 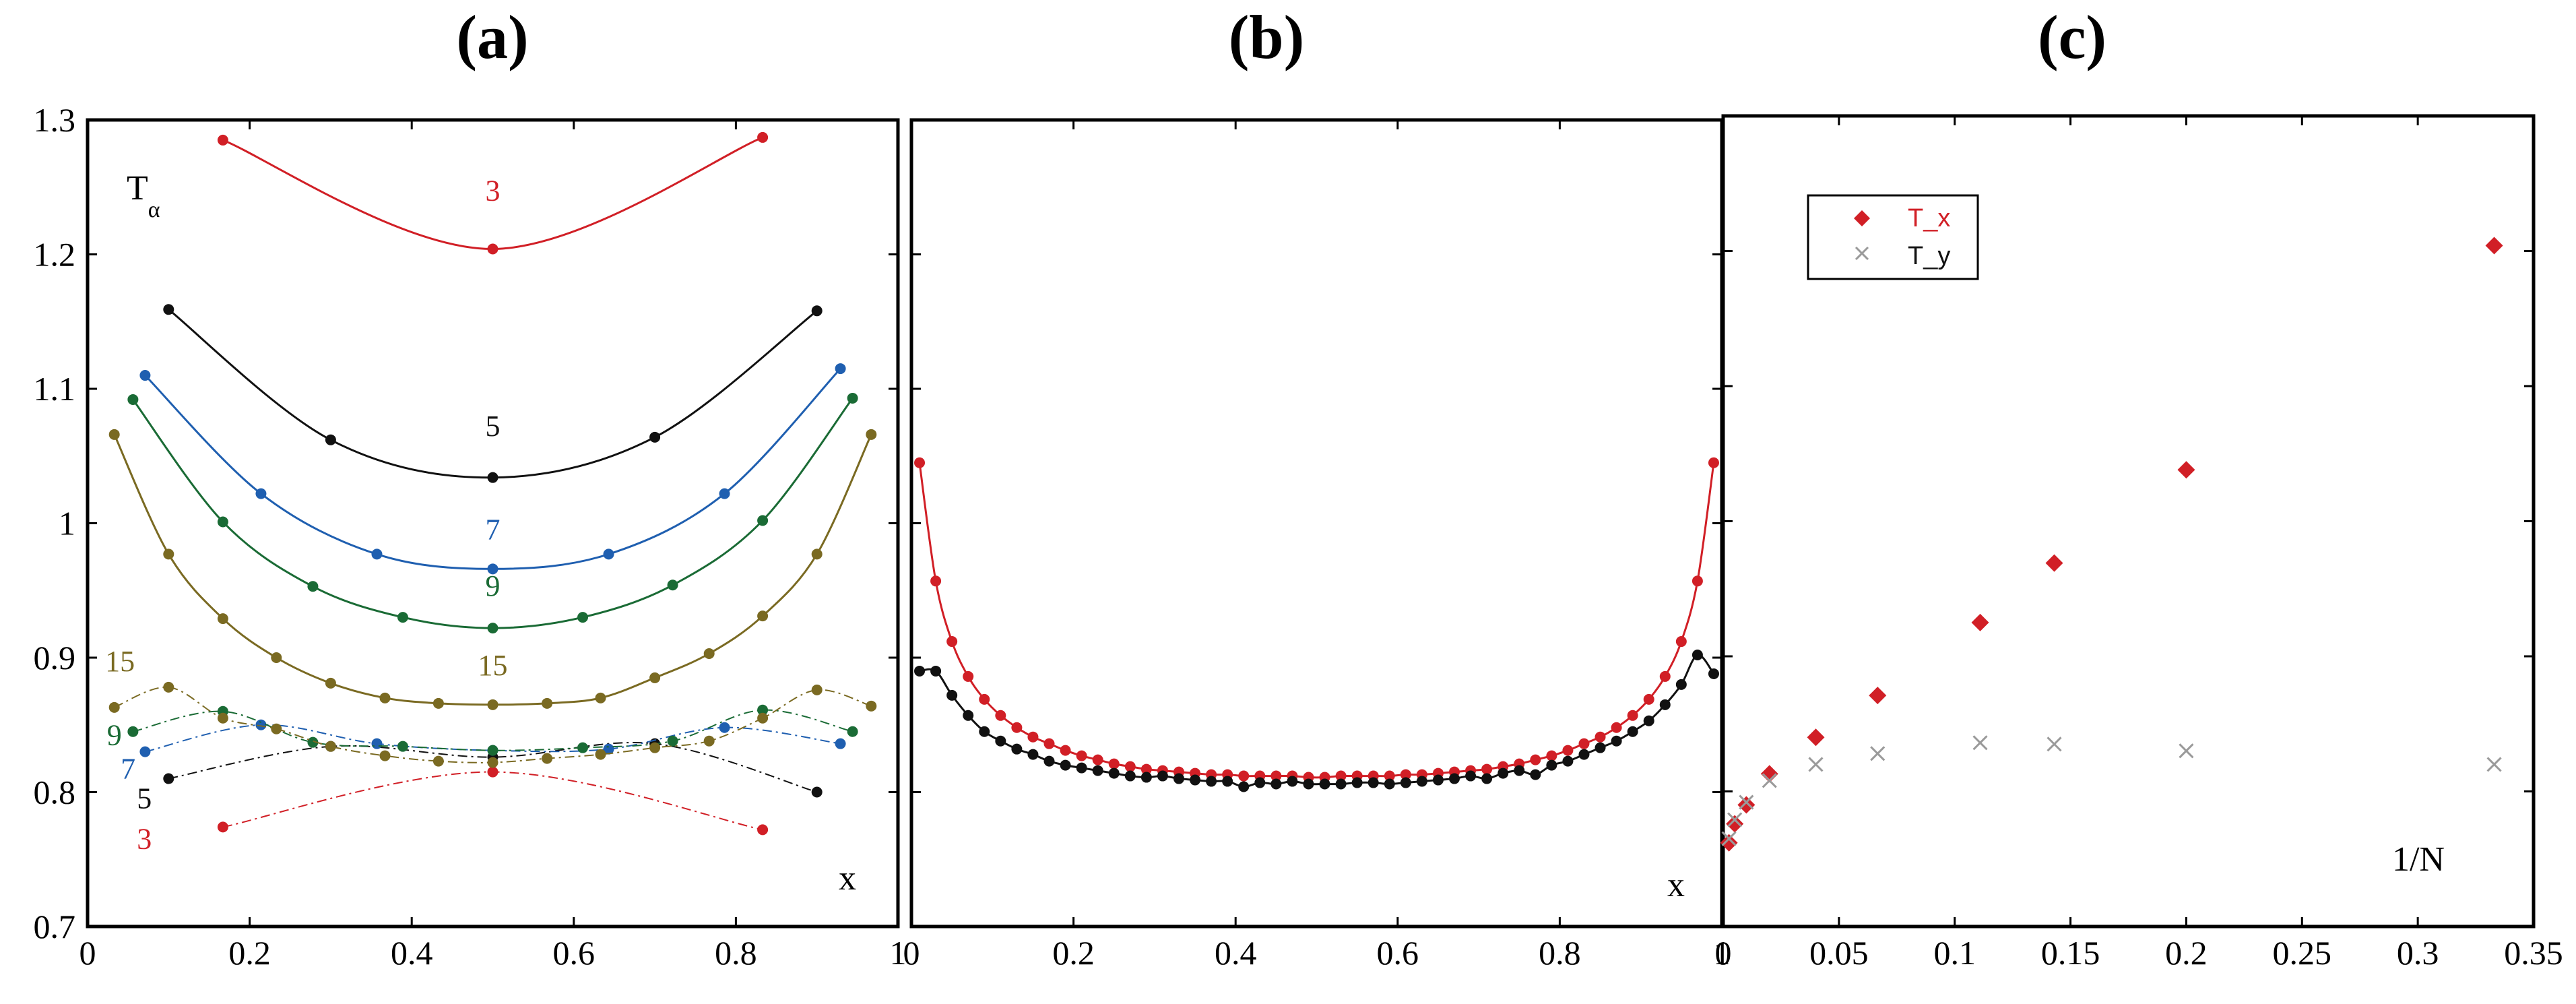 What do you see at coordinates (55, 793) in the screenshot?
I see `ytick-label: 0.8` at bounding box center [55, 793].